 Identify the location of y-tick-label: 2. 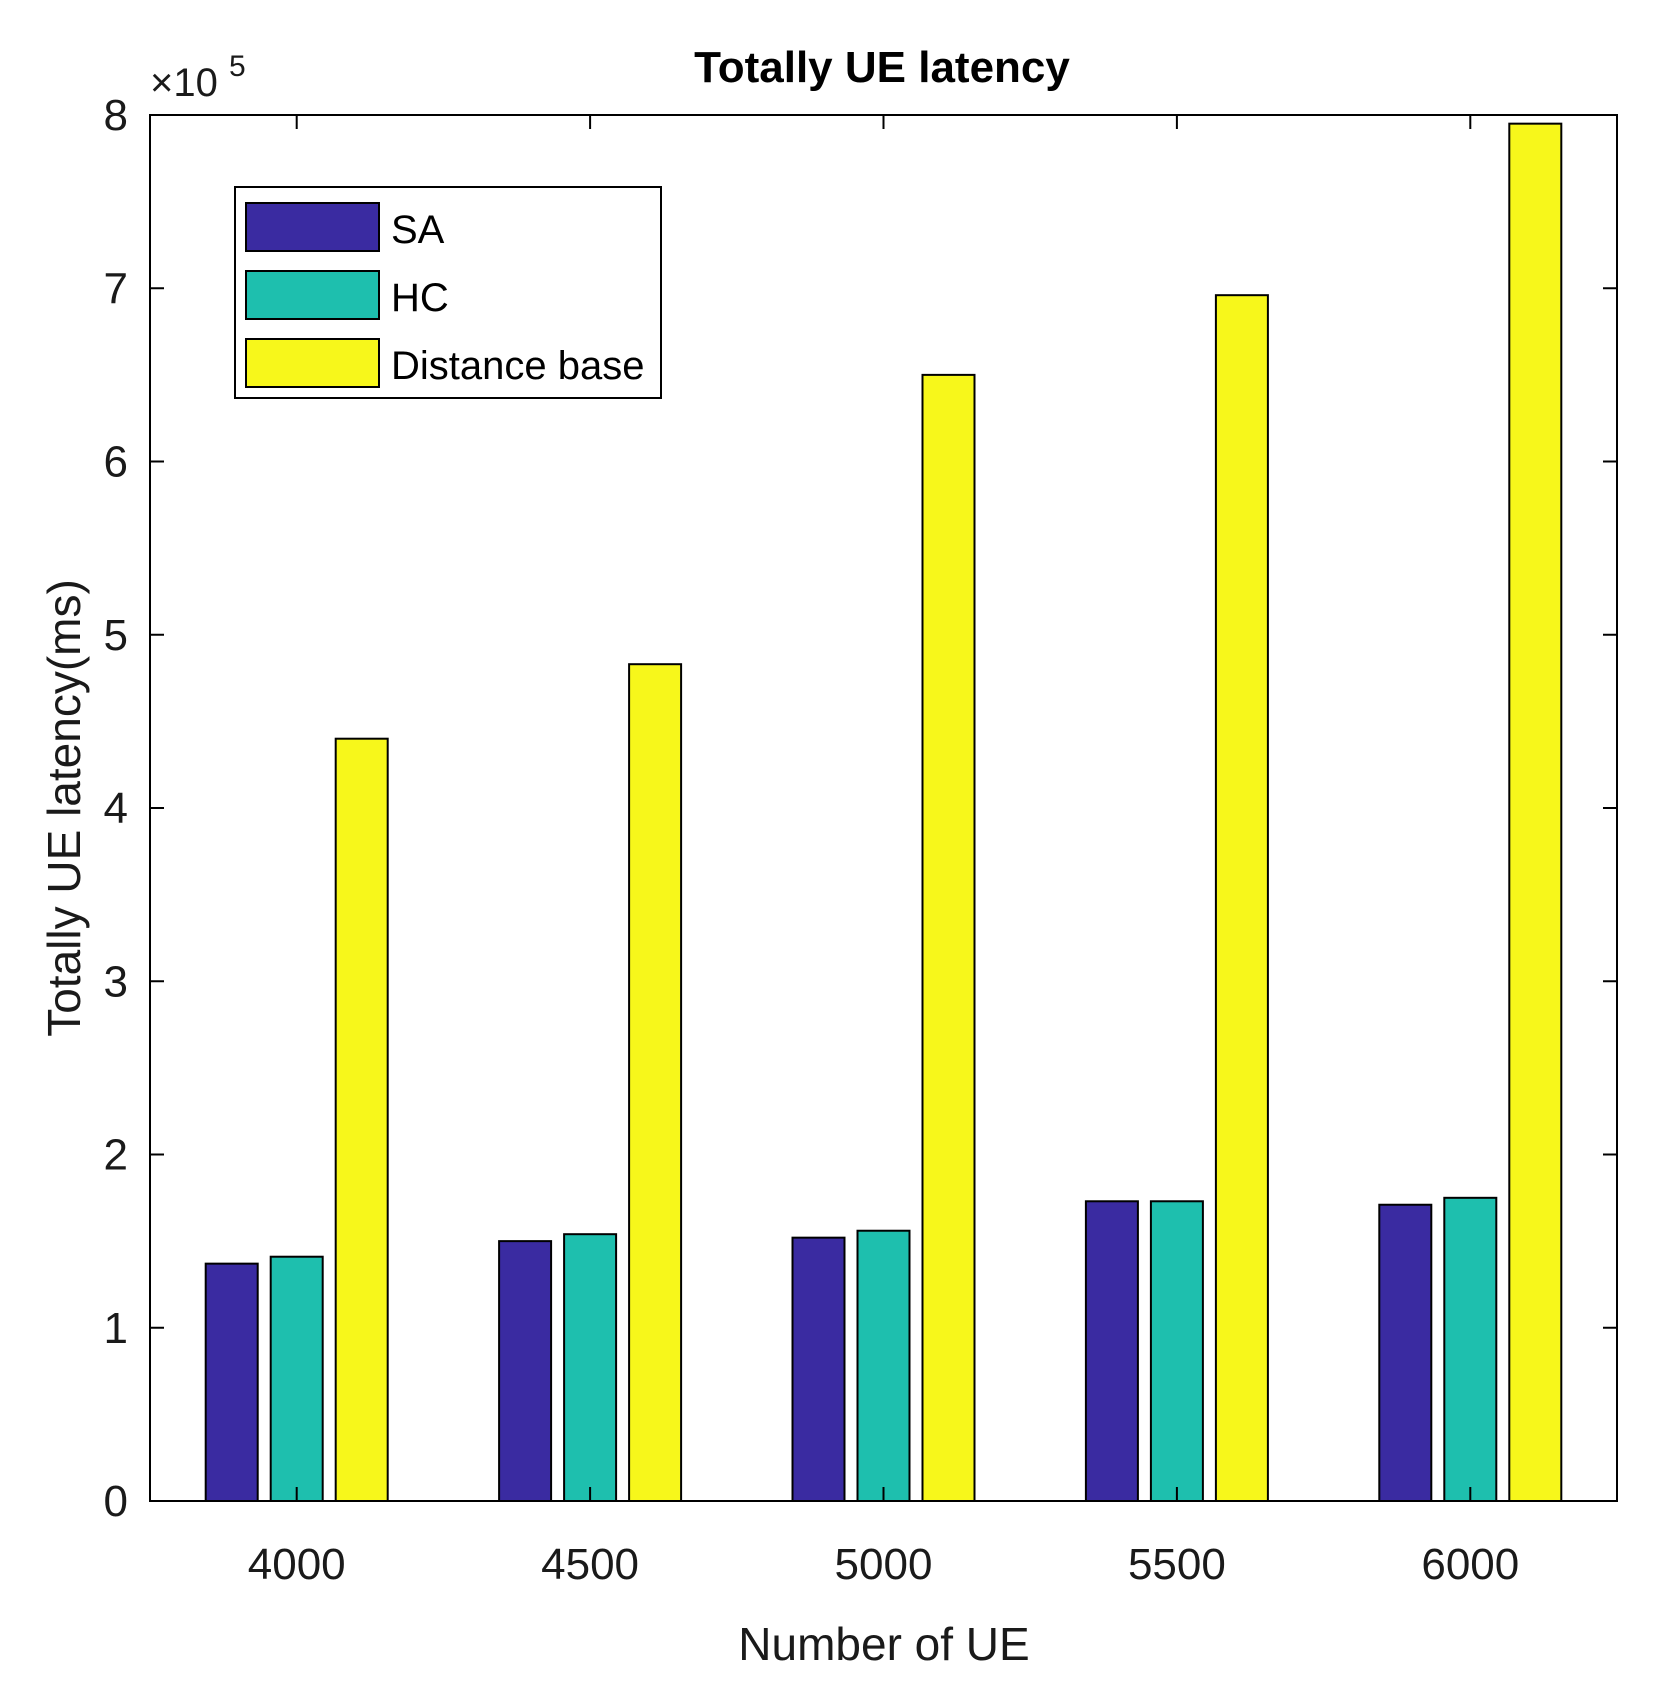
(116, 1155).